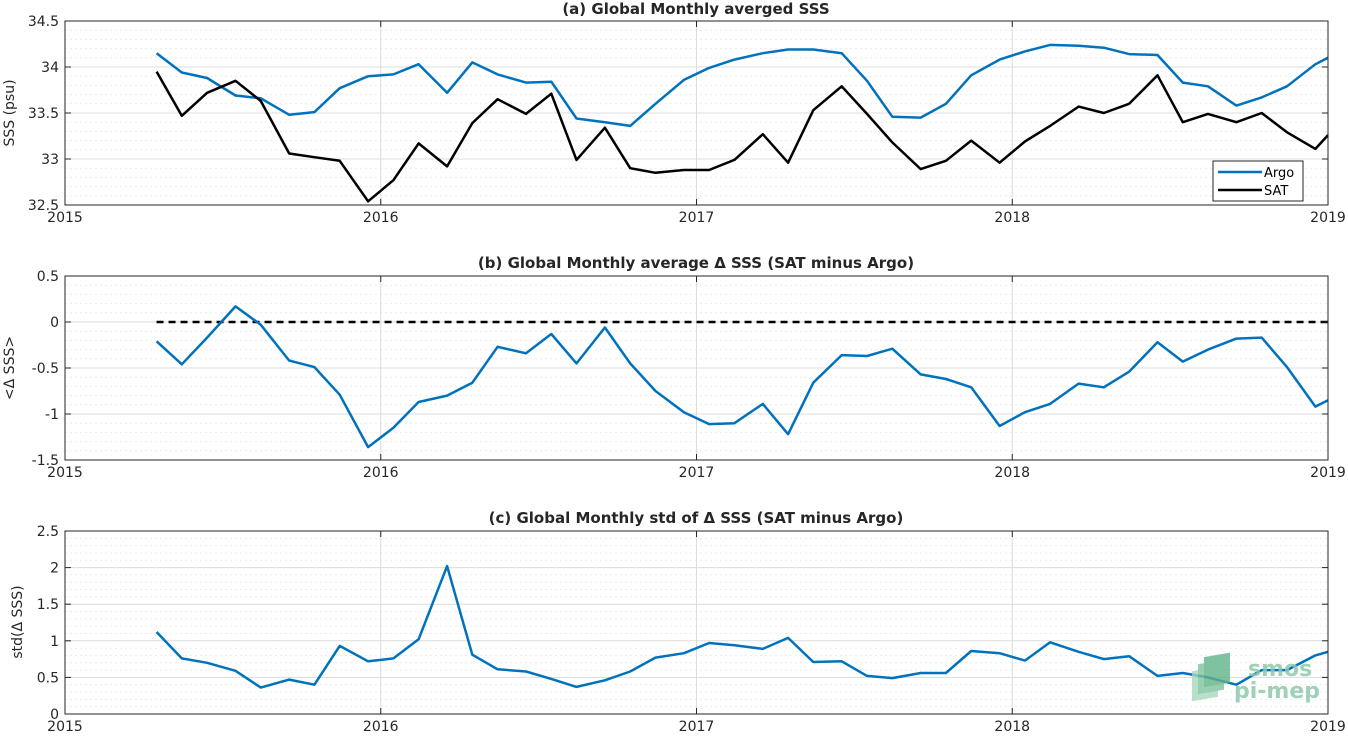  Describe the element at coordinates (48, 605) in the screenshot. I see `y-tick-label: 1.5` at that location.